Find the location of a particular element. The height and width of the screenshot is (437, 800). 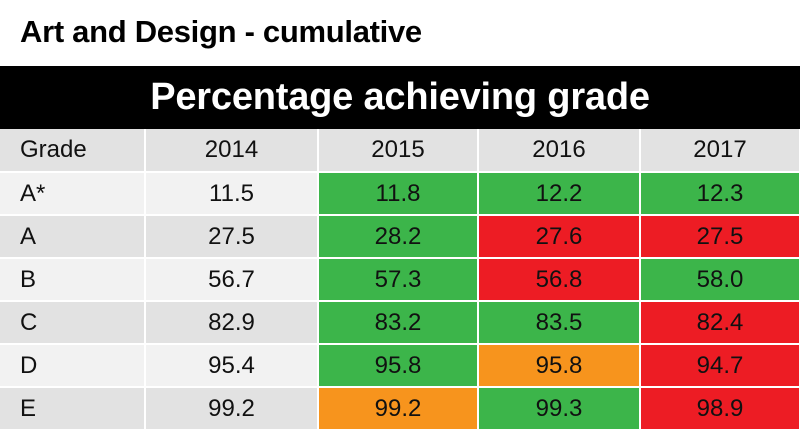

value-cell: 28.2 is located at coordinates (398, 237).